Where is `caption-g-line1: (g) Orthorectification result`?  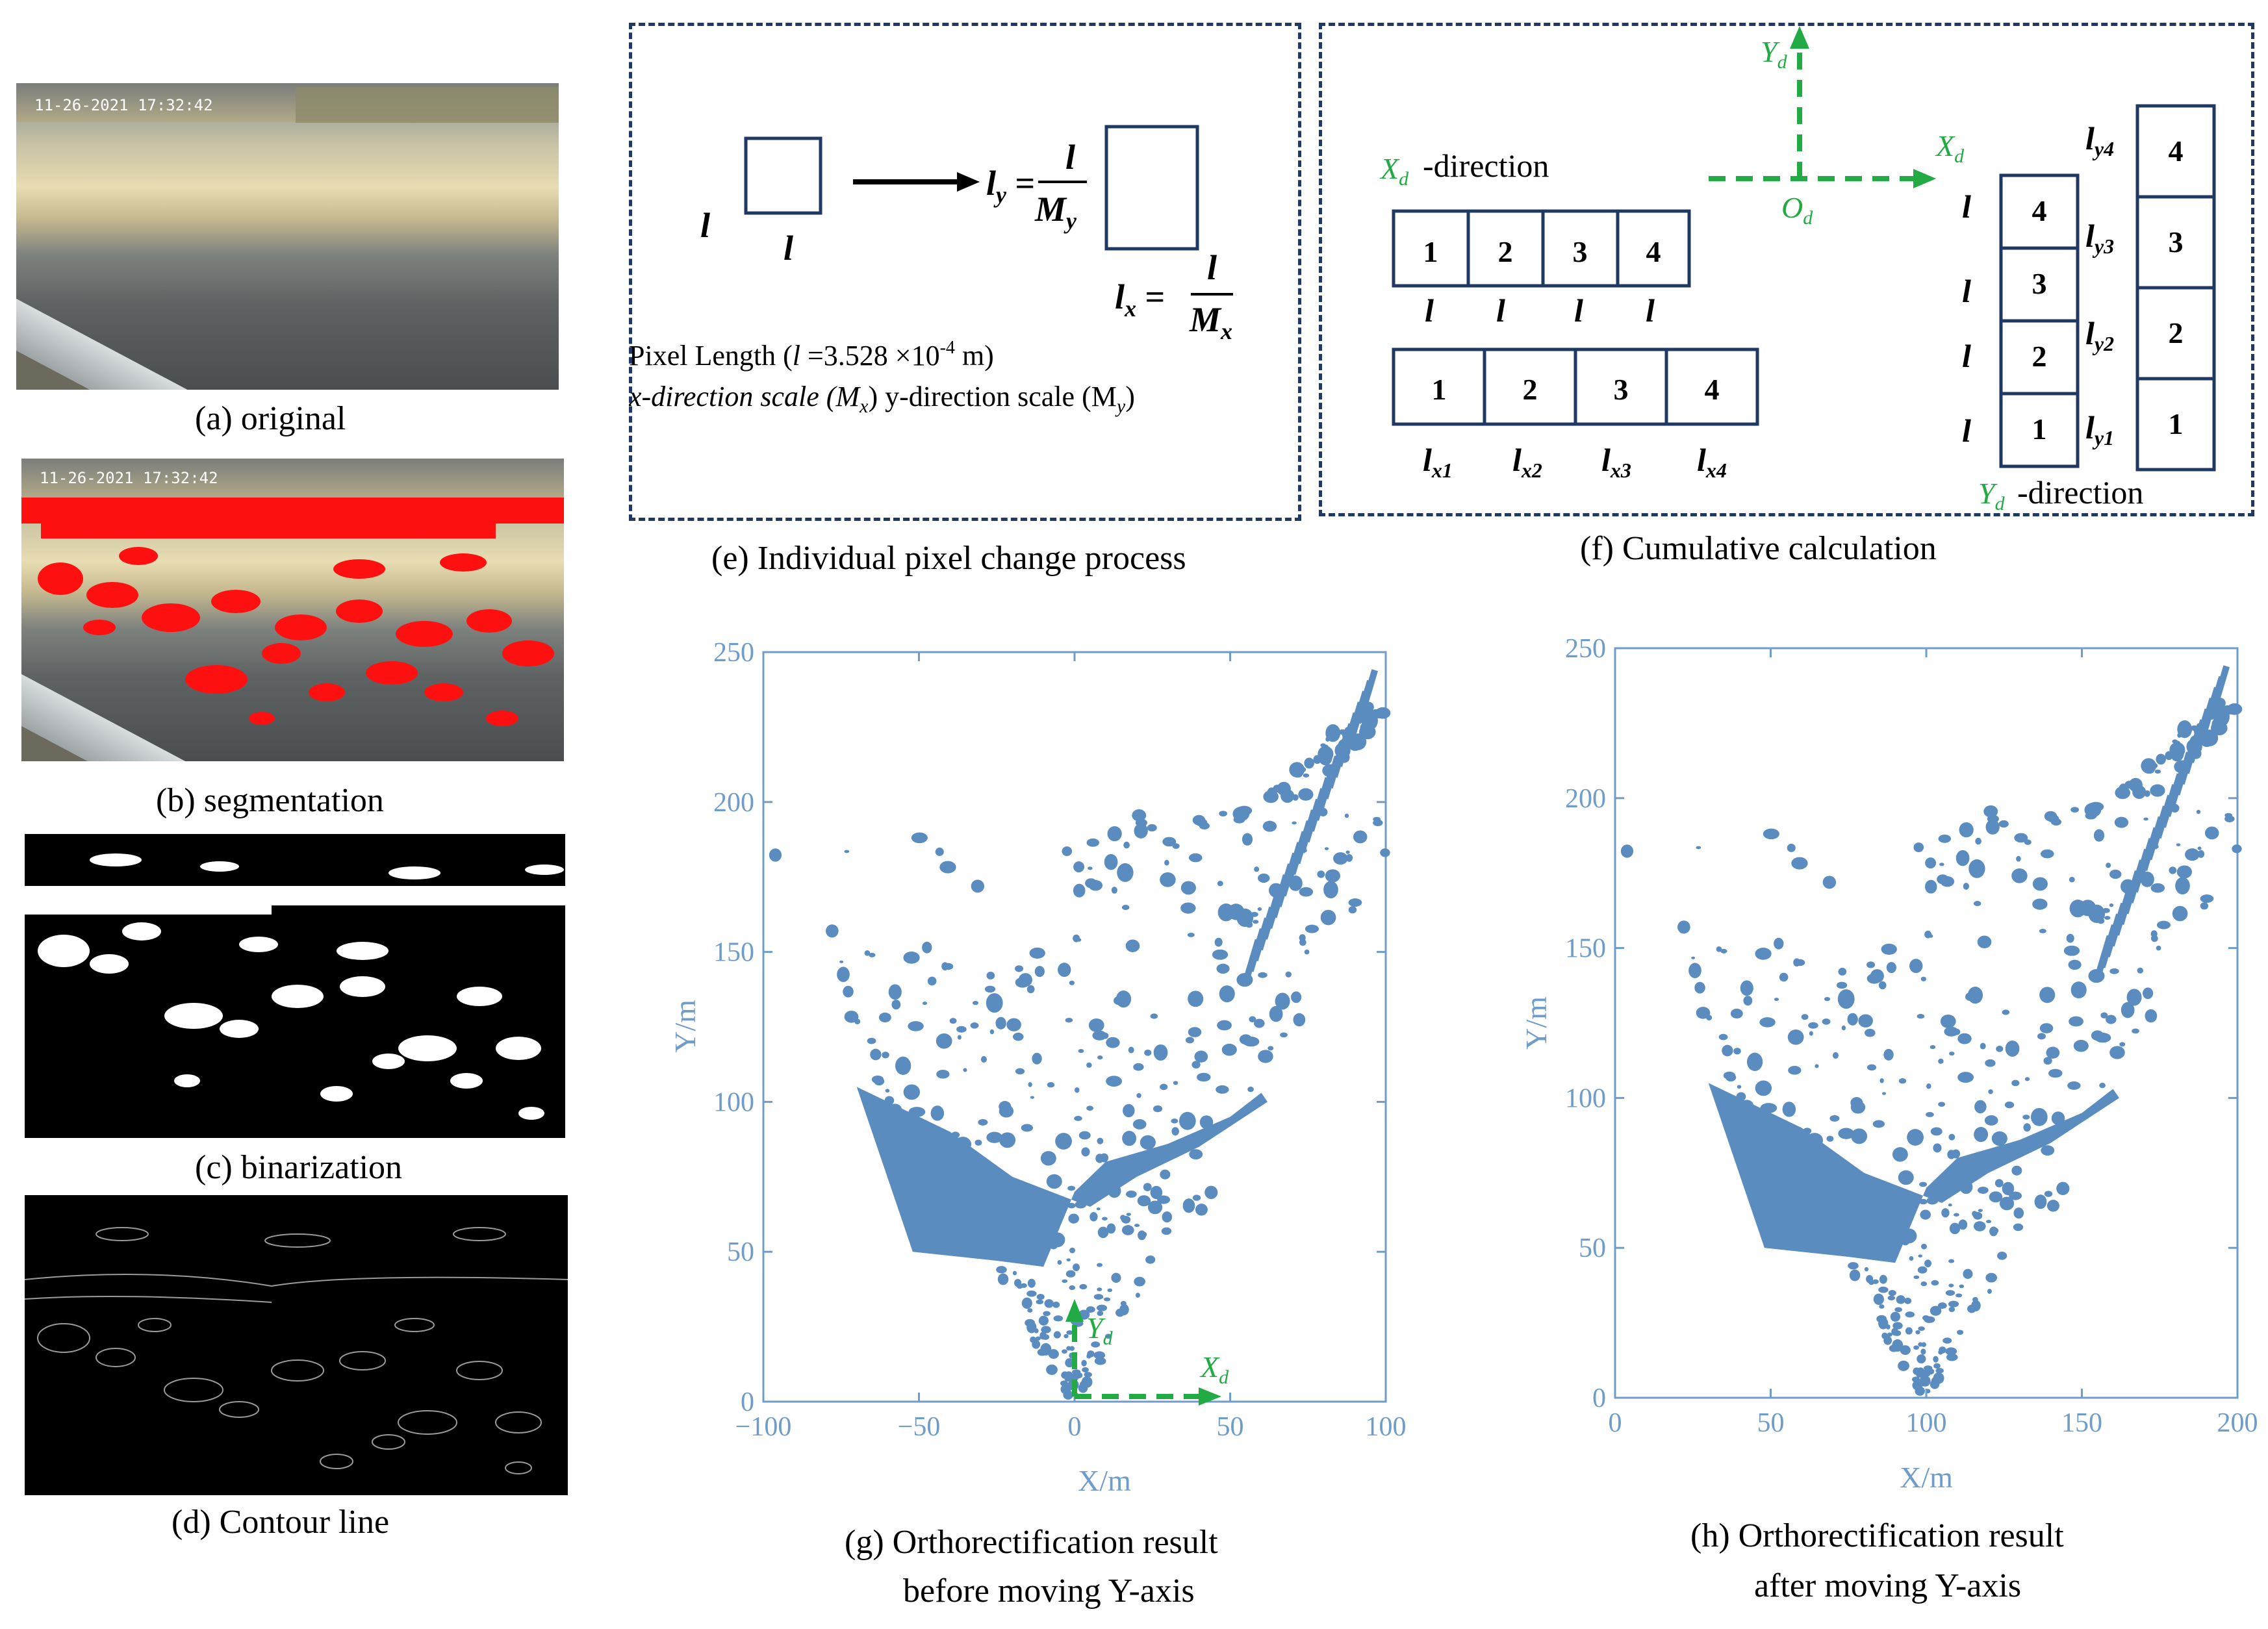
caption-g-line1: (g) Orthorectification result is located at coordinates (1031, 1542).